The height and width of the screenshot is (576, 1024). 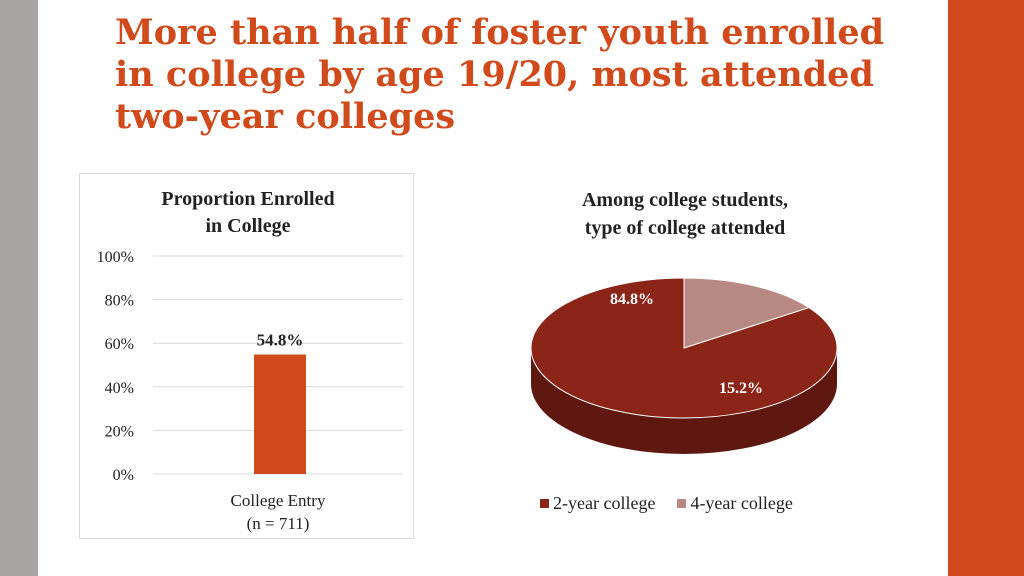 What do you see at coordinates (741, 503) in the screenshot?
I see `legend-label-4-year: 4-year college` at bounding box center [741, 503].